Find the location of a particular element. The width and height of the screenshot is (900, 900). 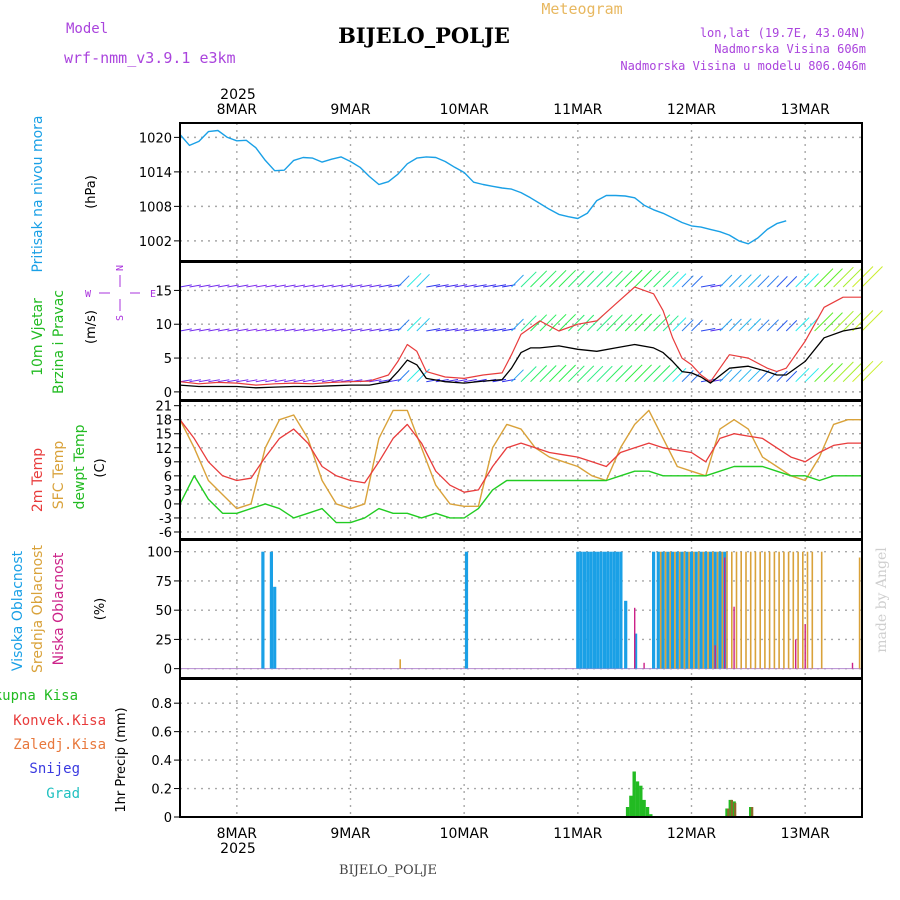

cloud-ytick-label: 100 is located at coordinates (159, 553).